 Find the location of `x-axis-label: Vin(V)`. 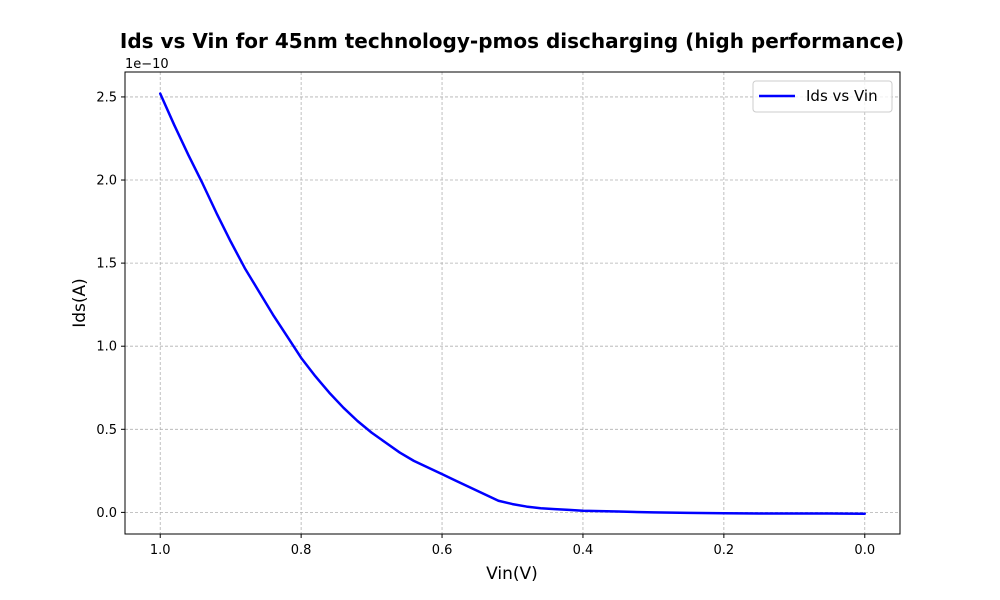

x-axis-label: Vin(V) is located at coordinates (512, 574).